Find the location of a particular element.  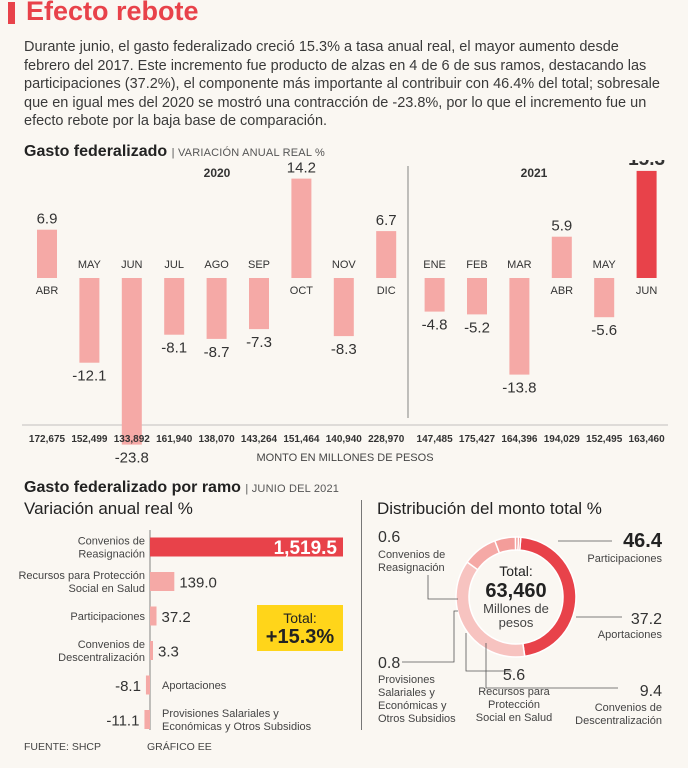

donut-center-value: 63,460 is located at coordinates (515, 591).